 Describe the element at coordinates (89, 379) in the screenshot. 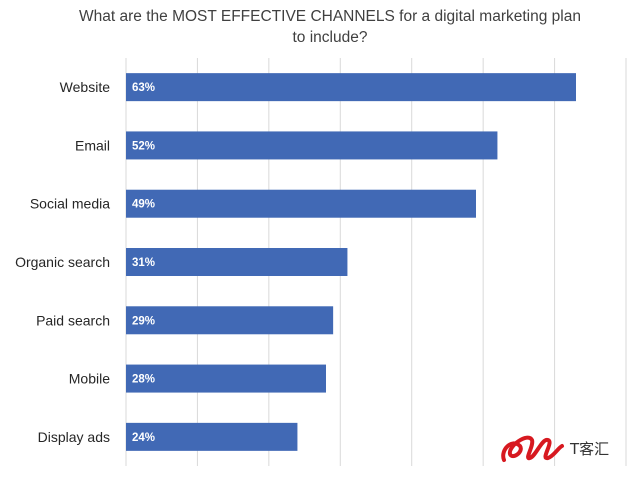

I see `category-label: Mobile` at that location.